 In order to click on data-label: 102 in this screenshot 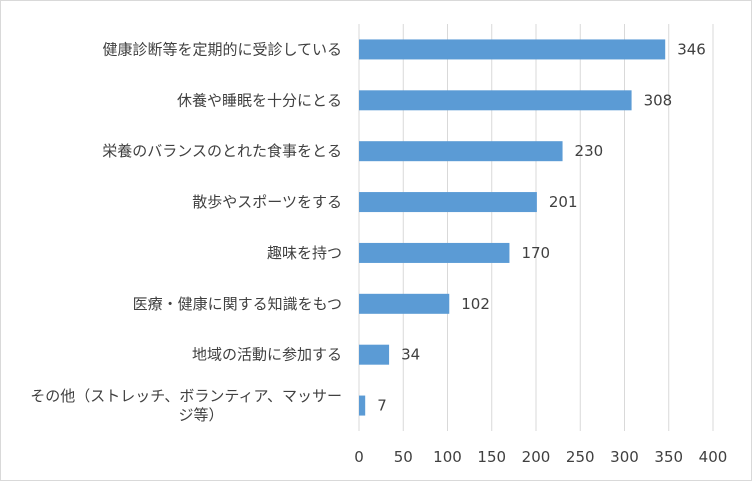, I will do `click(475, 304)`.